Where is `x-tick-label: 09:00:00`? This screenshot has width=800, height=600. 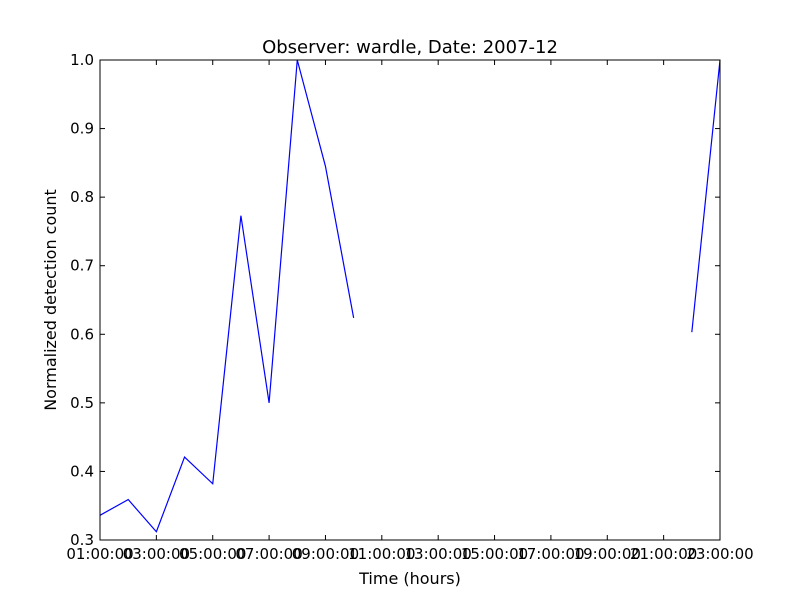
x-tick-label: 09:00:00 is located at coordinates (325, 554).